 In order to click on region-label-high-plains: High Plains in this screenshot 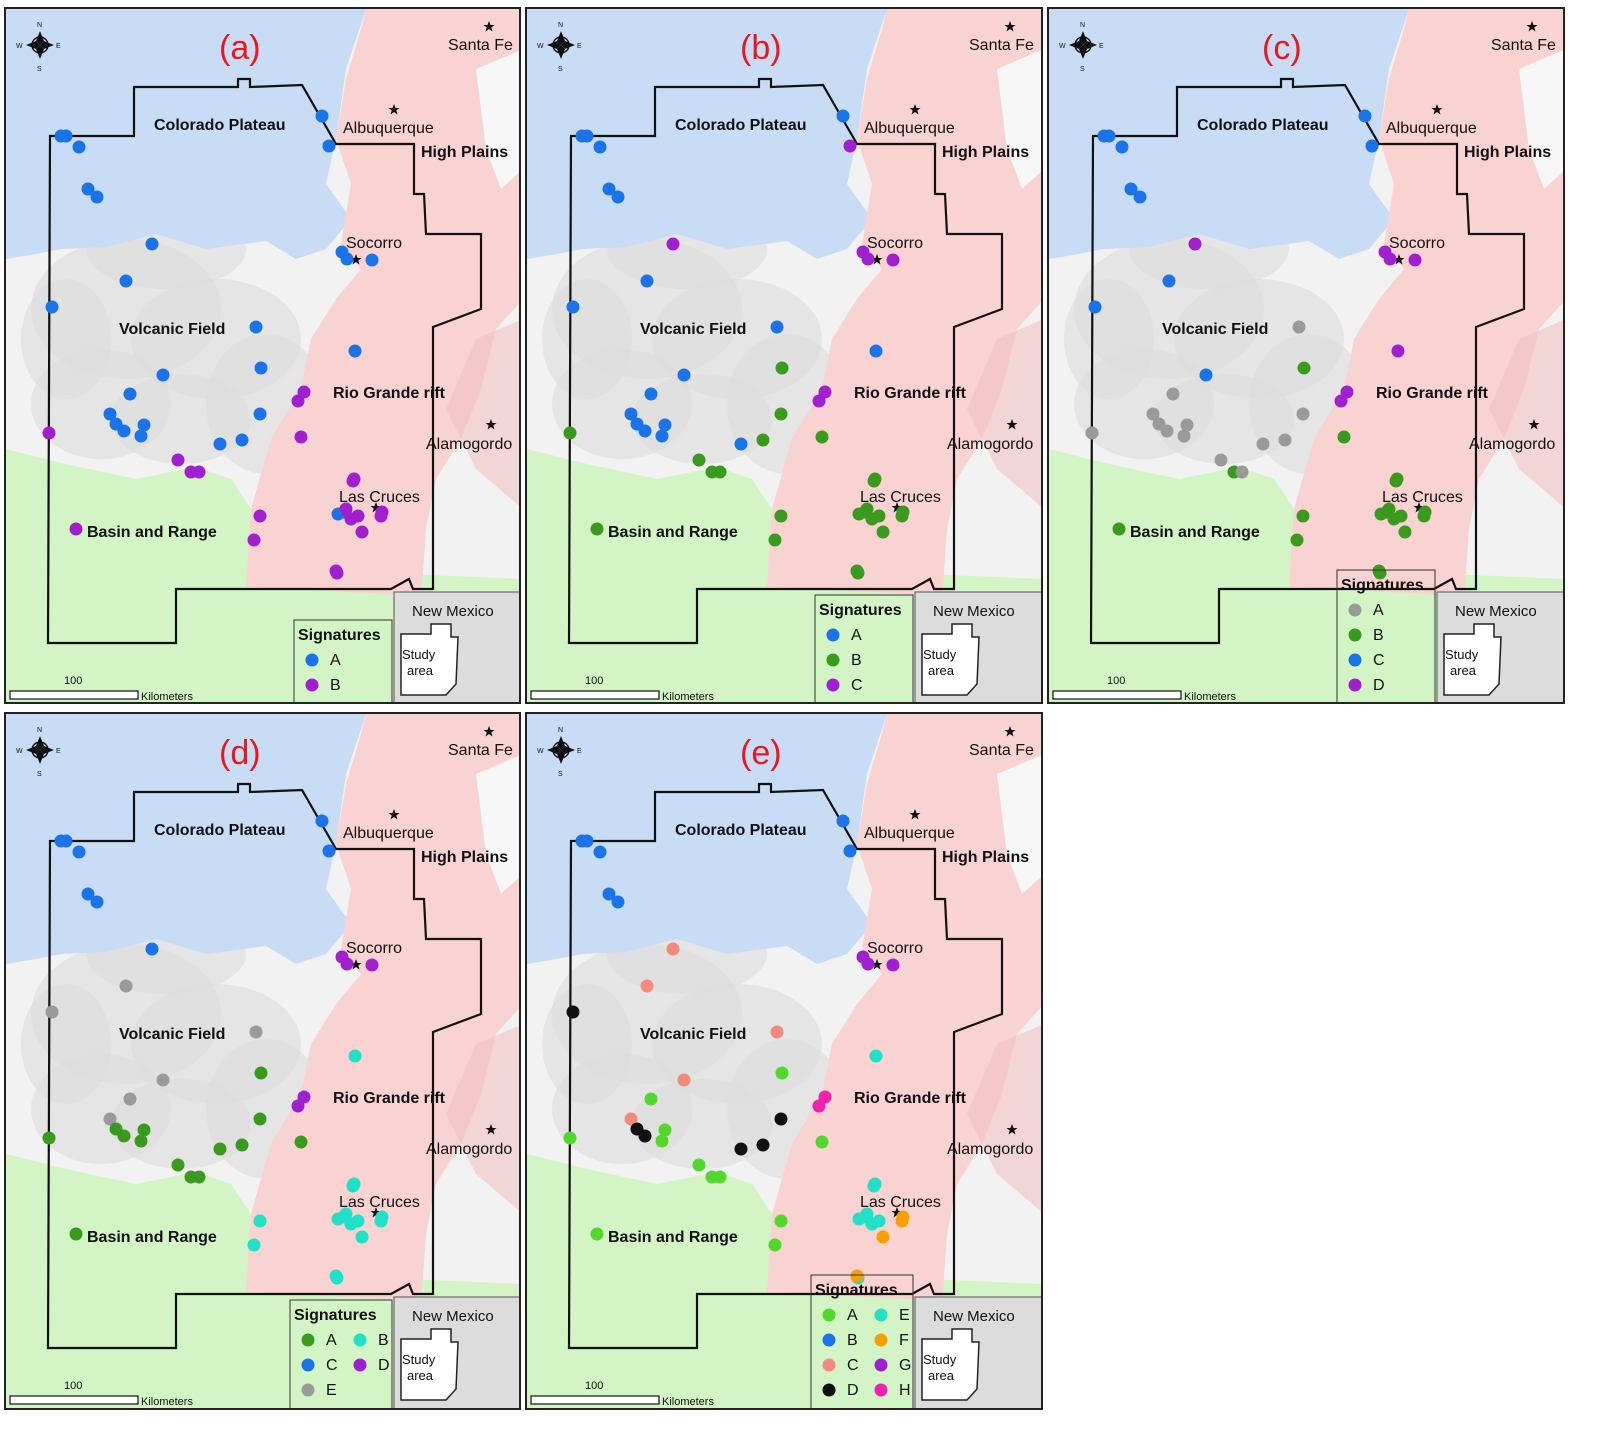, I will do `click(464, 152)`.